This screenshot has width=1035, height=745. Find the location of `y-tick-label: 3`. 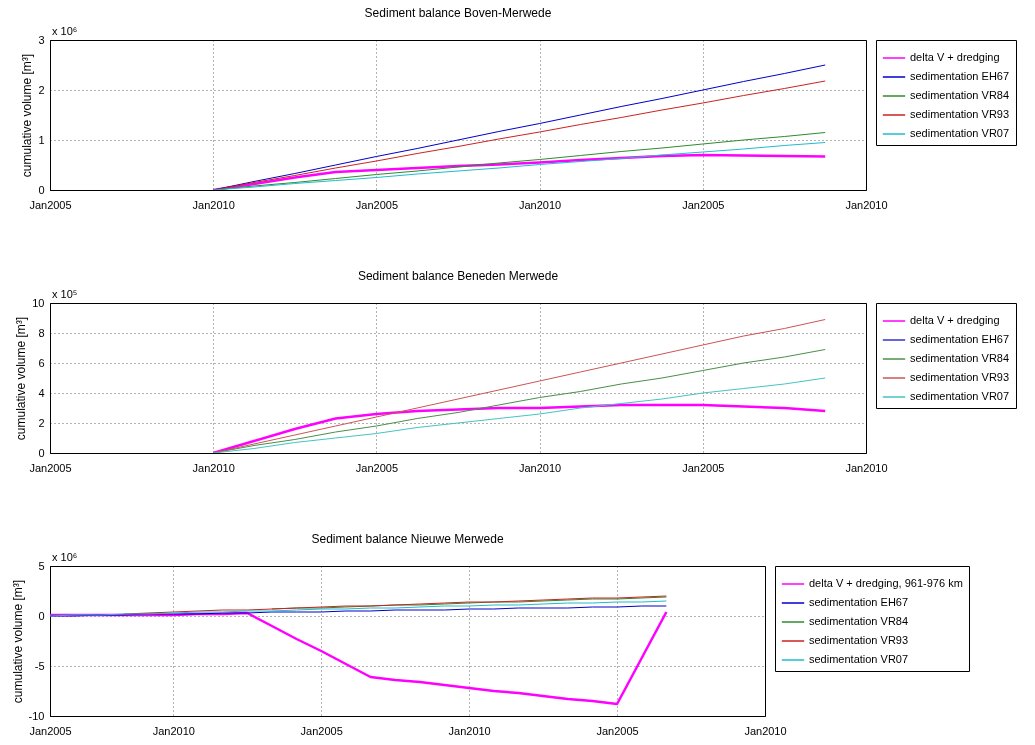

y-tick-label: 3 is located at coordinates (41, 39).